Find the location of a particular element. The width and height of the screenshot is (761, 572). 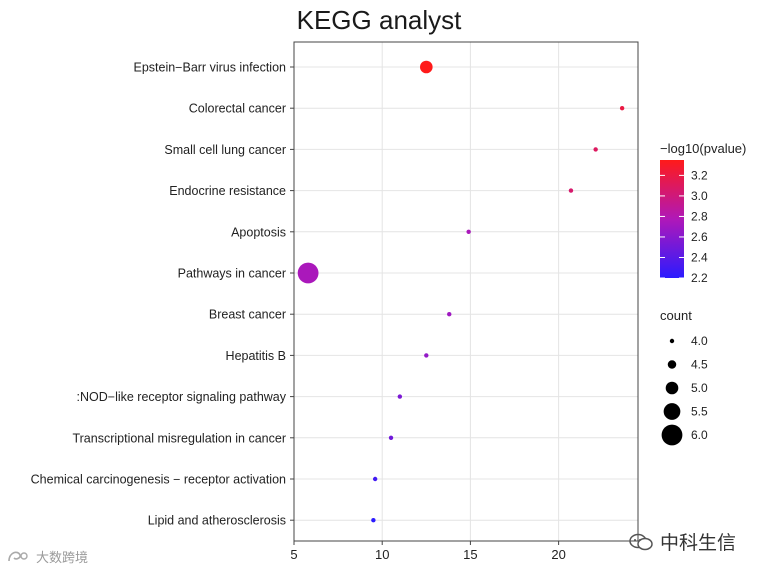

size-legend-label: 4.0 is located at coordinates (699, 341).